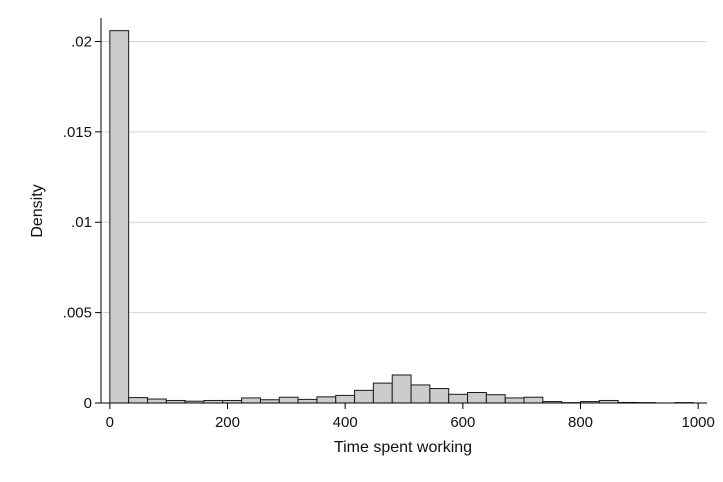  I want to click on x-tick-label: 800, so click(580, 422).